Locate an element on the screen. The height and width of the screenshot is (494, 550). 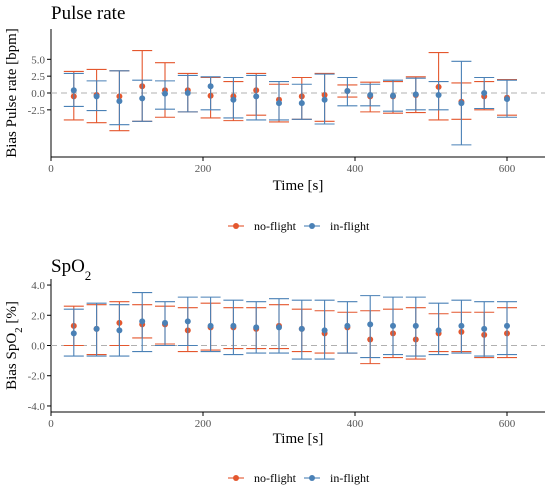
y-tick-label: 2.0 is located at coordinates (38, 316).